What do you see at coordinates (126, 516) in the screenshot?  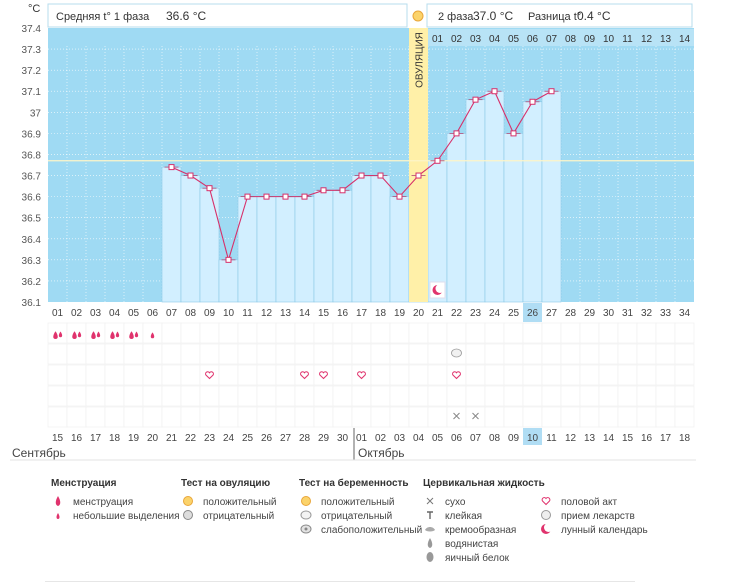 I see `legend-label: небольшие выделения` at bounding box center [126, 516].